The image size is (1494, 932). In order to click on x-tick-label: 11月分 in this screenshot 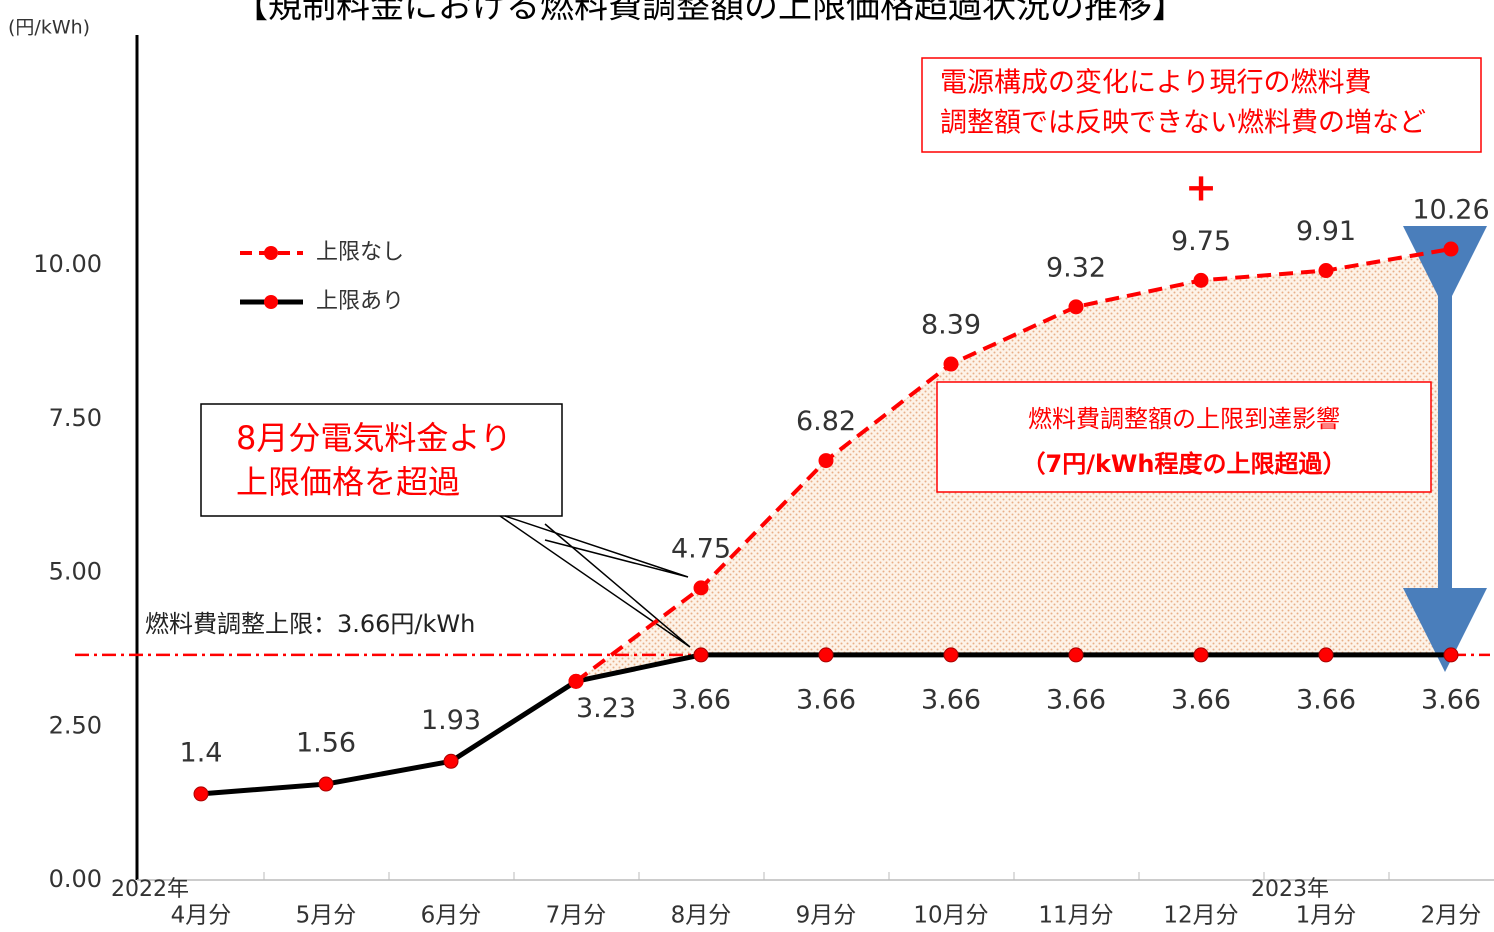, I will do `click(1075, 916)`.